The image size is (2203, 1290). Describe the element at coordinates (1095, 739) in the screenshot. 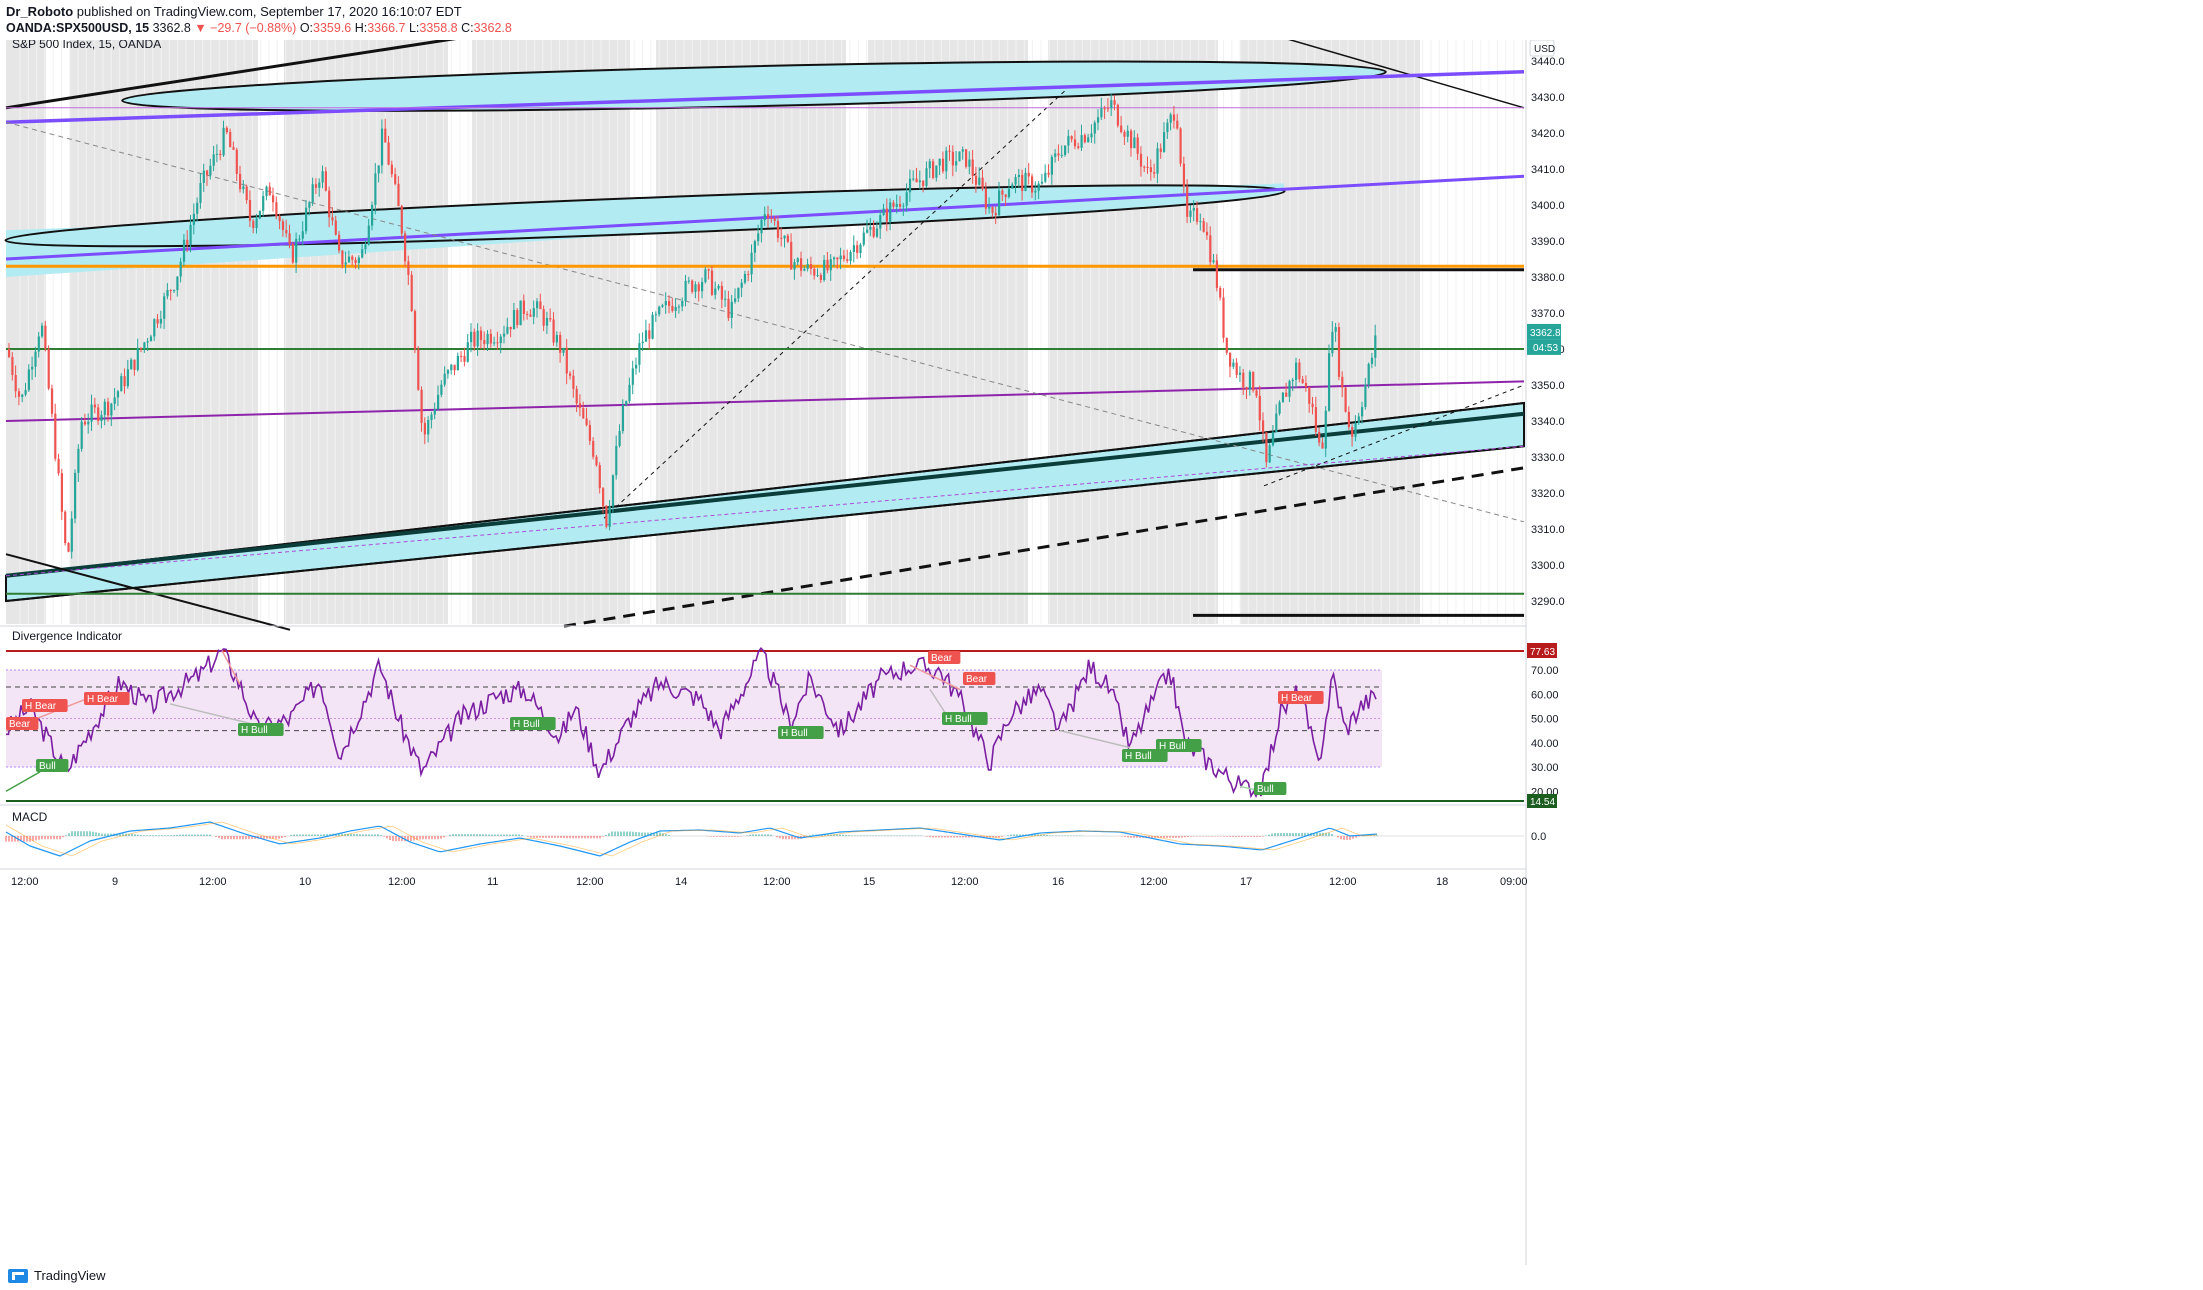

I see `divergence-connector` at that location.